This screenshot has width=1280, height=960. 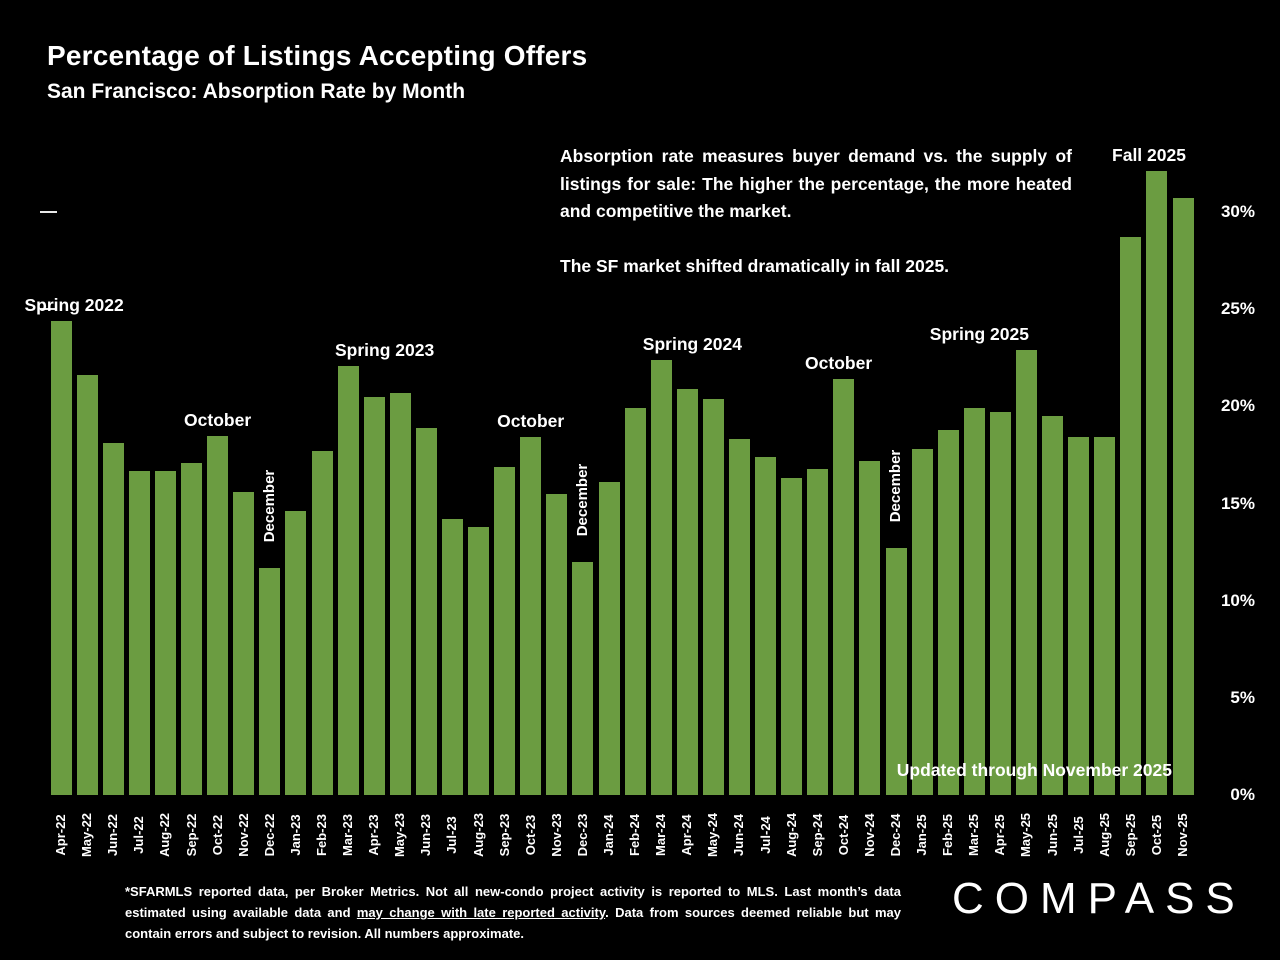 I want to click on x-axis-label: Apr-25, so click(x=1000, y=835).